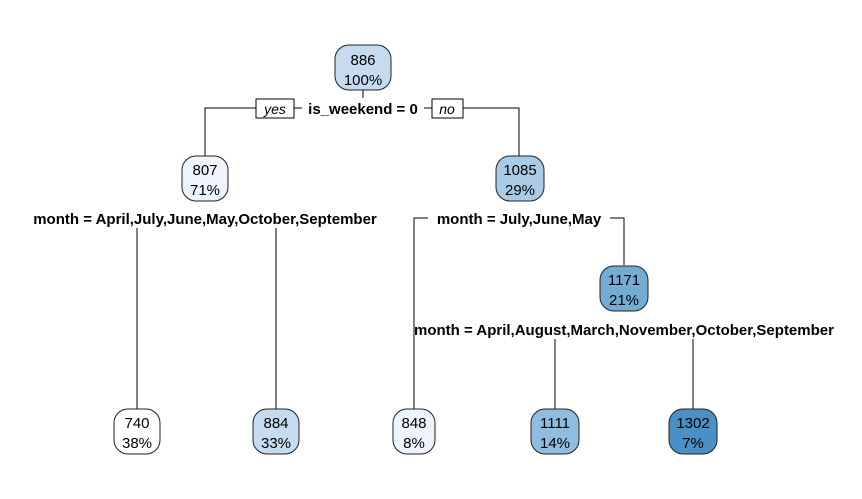 This screenshot has width=862, height=499. What do you see at coordinates (692, 423) in the screenshot?
I see `leaf-5-value: 1302` at bounding box center [692, 423].